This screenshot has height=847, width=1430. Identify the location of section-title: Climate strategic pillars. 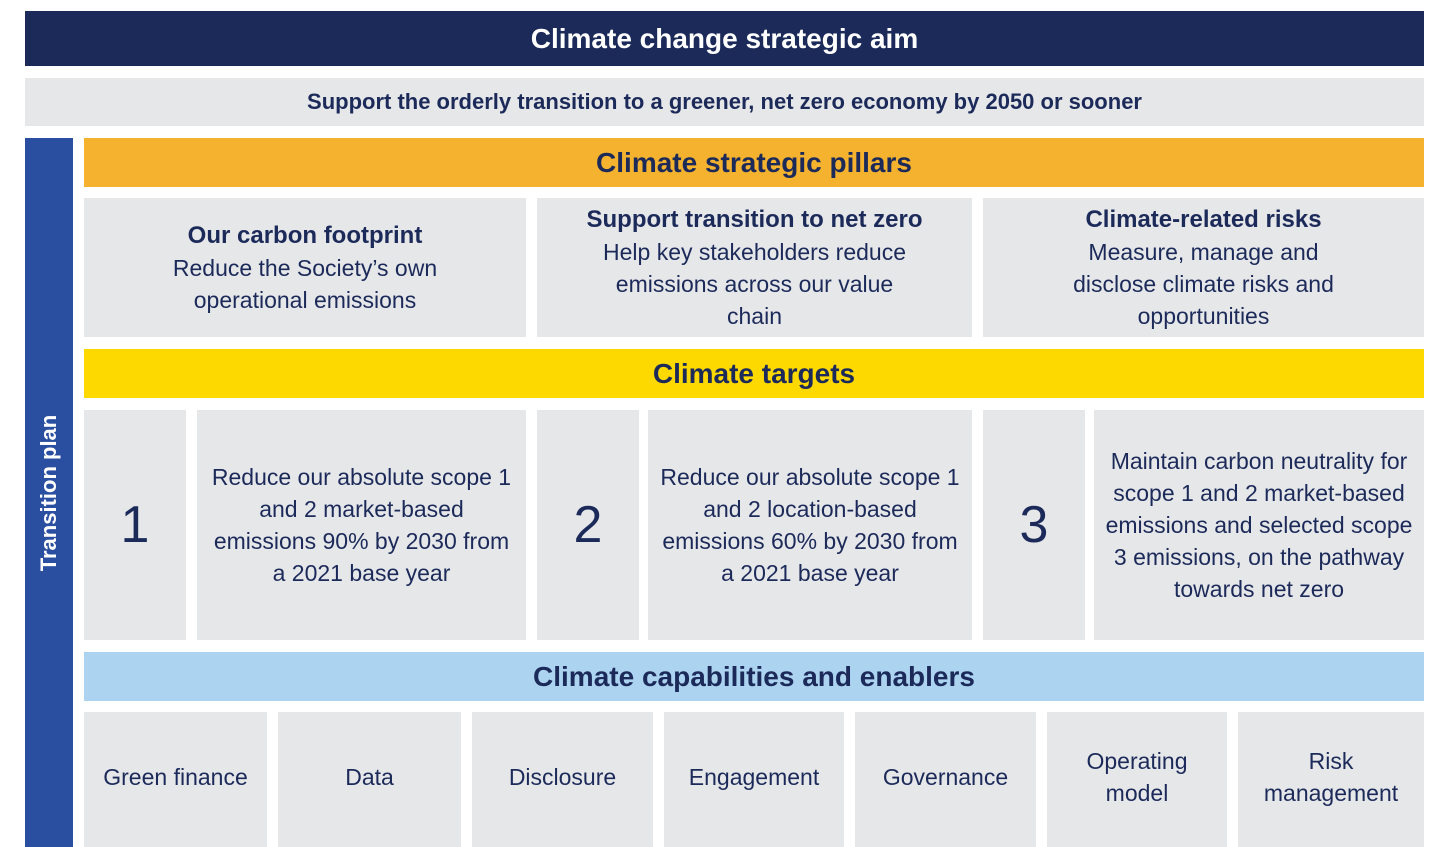
(754, 162).